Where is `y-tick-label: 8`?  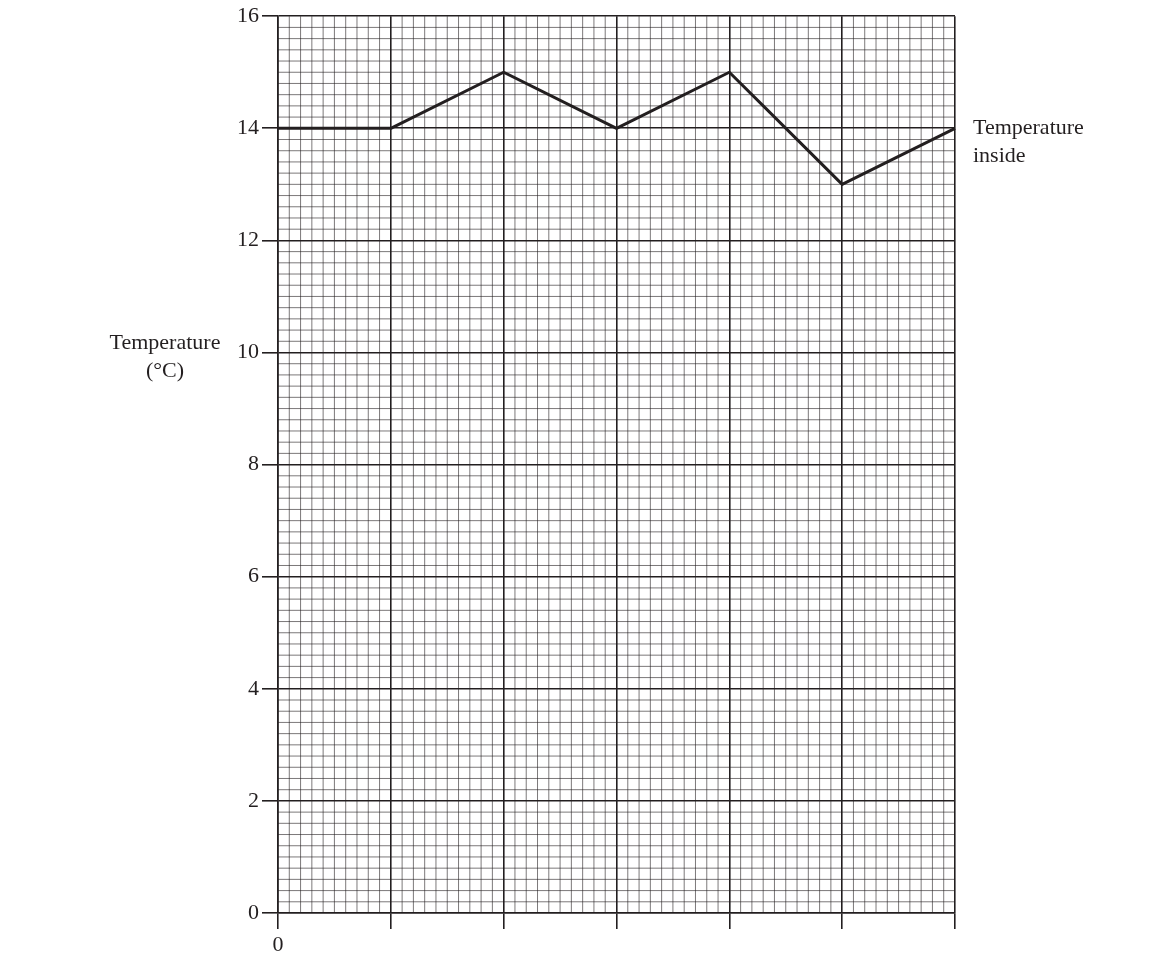 y-tick-label: 8 is located at coordinates (253, 463).